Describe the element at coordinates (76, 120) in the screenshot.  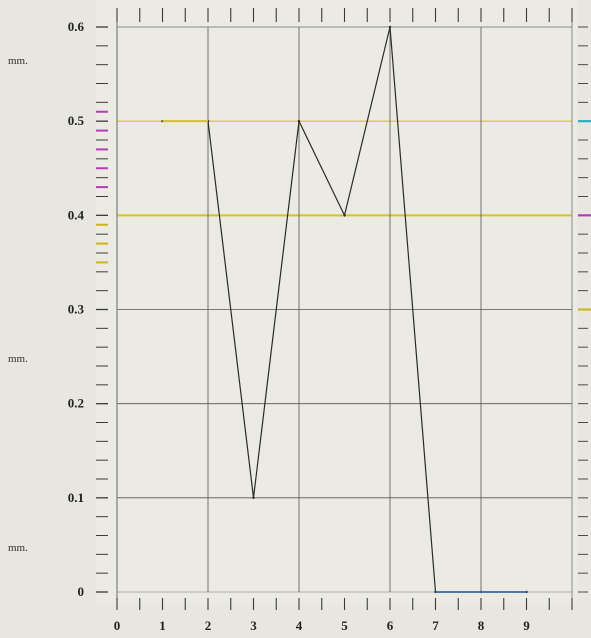
I see `y-tick-label: 0.5` at that location.